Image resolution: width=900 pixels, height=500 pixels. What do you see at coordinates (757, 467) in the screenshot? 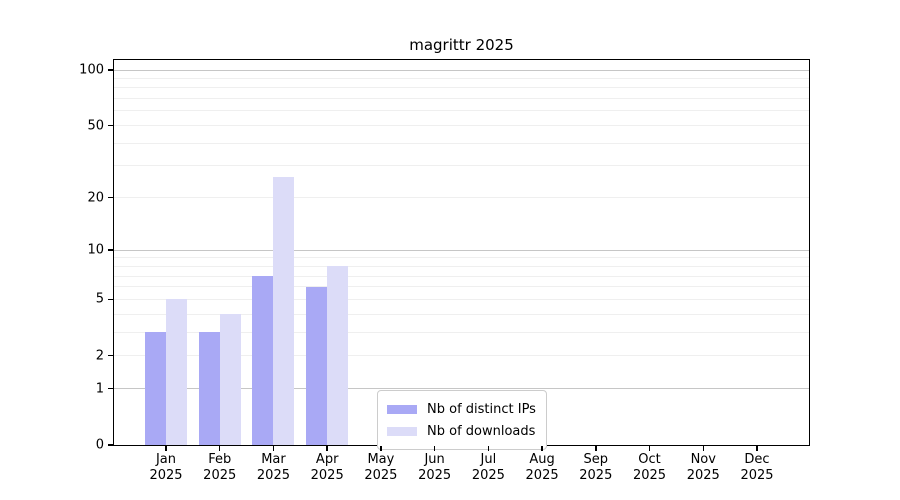
I see `x-tick-label-dec: Dec 2025` at bounding box center [757, 467].